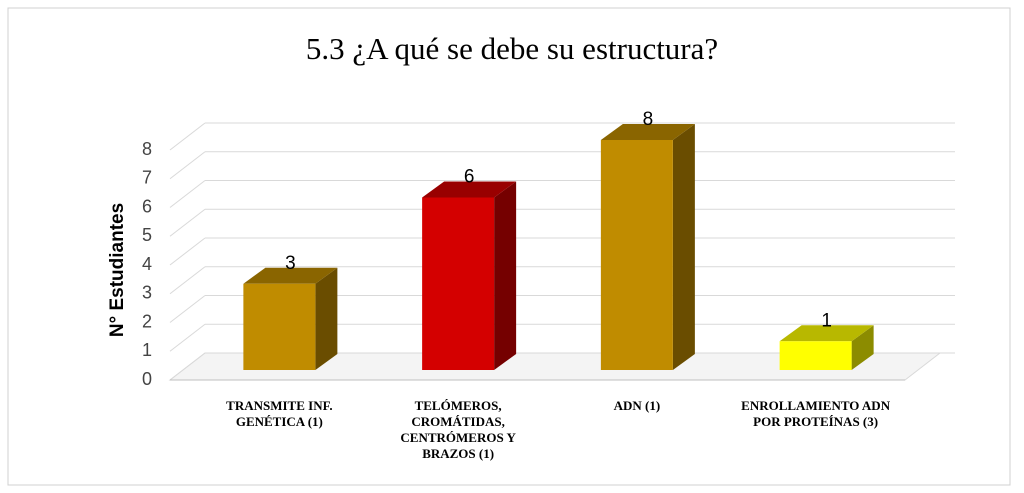  Describe the element at coordinates (147, 293) in the screenshot. I see `y-tick-label: 3` at that location.